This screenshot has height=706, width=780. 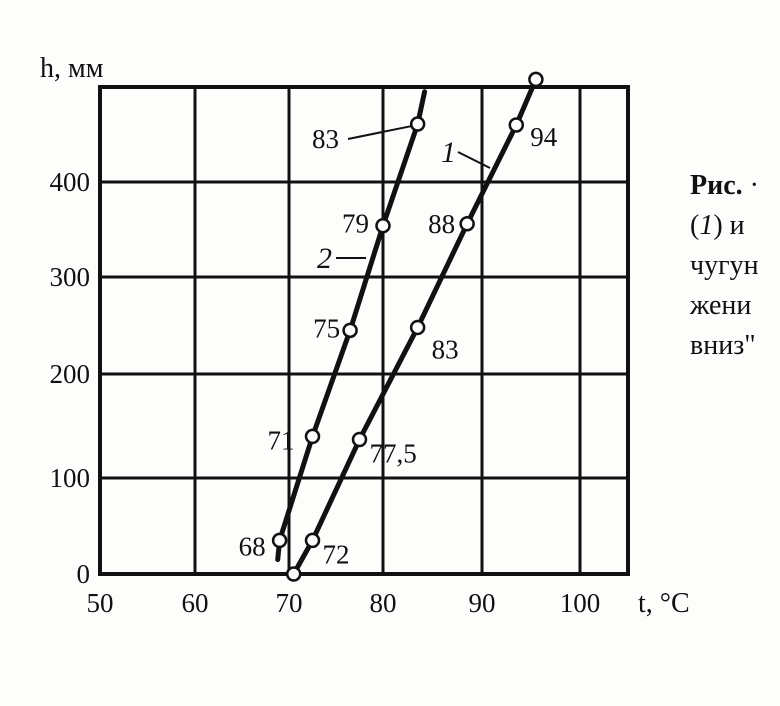 What do you see at coordinates (393, 454) in the screenshot?
I see `point-label: 77,5` at bounding box center [393, 454].